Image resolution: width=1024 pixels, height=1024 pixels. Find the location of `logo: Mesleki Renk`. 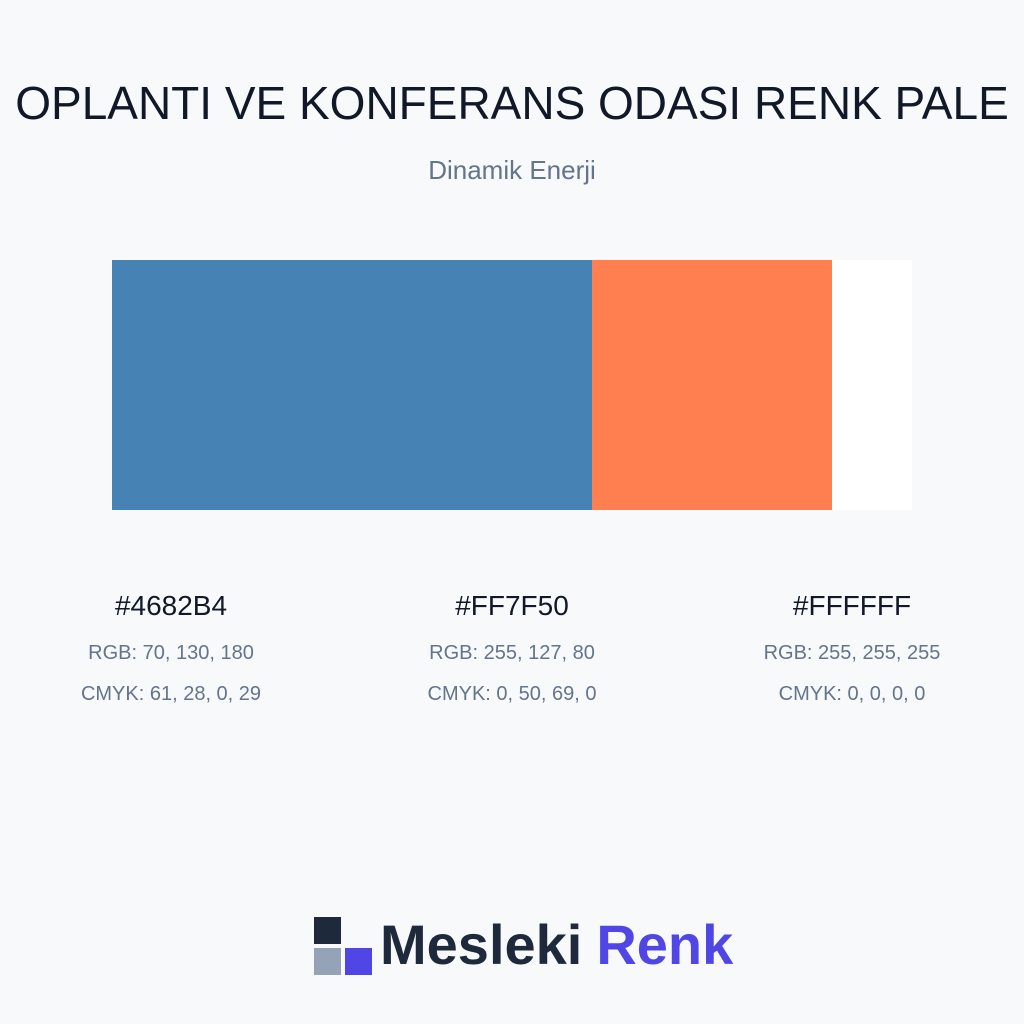

logo: Mesleki Renk is located at coordinates (523, 945).